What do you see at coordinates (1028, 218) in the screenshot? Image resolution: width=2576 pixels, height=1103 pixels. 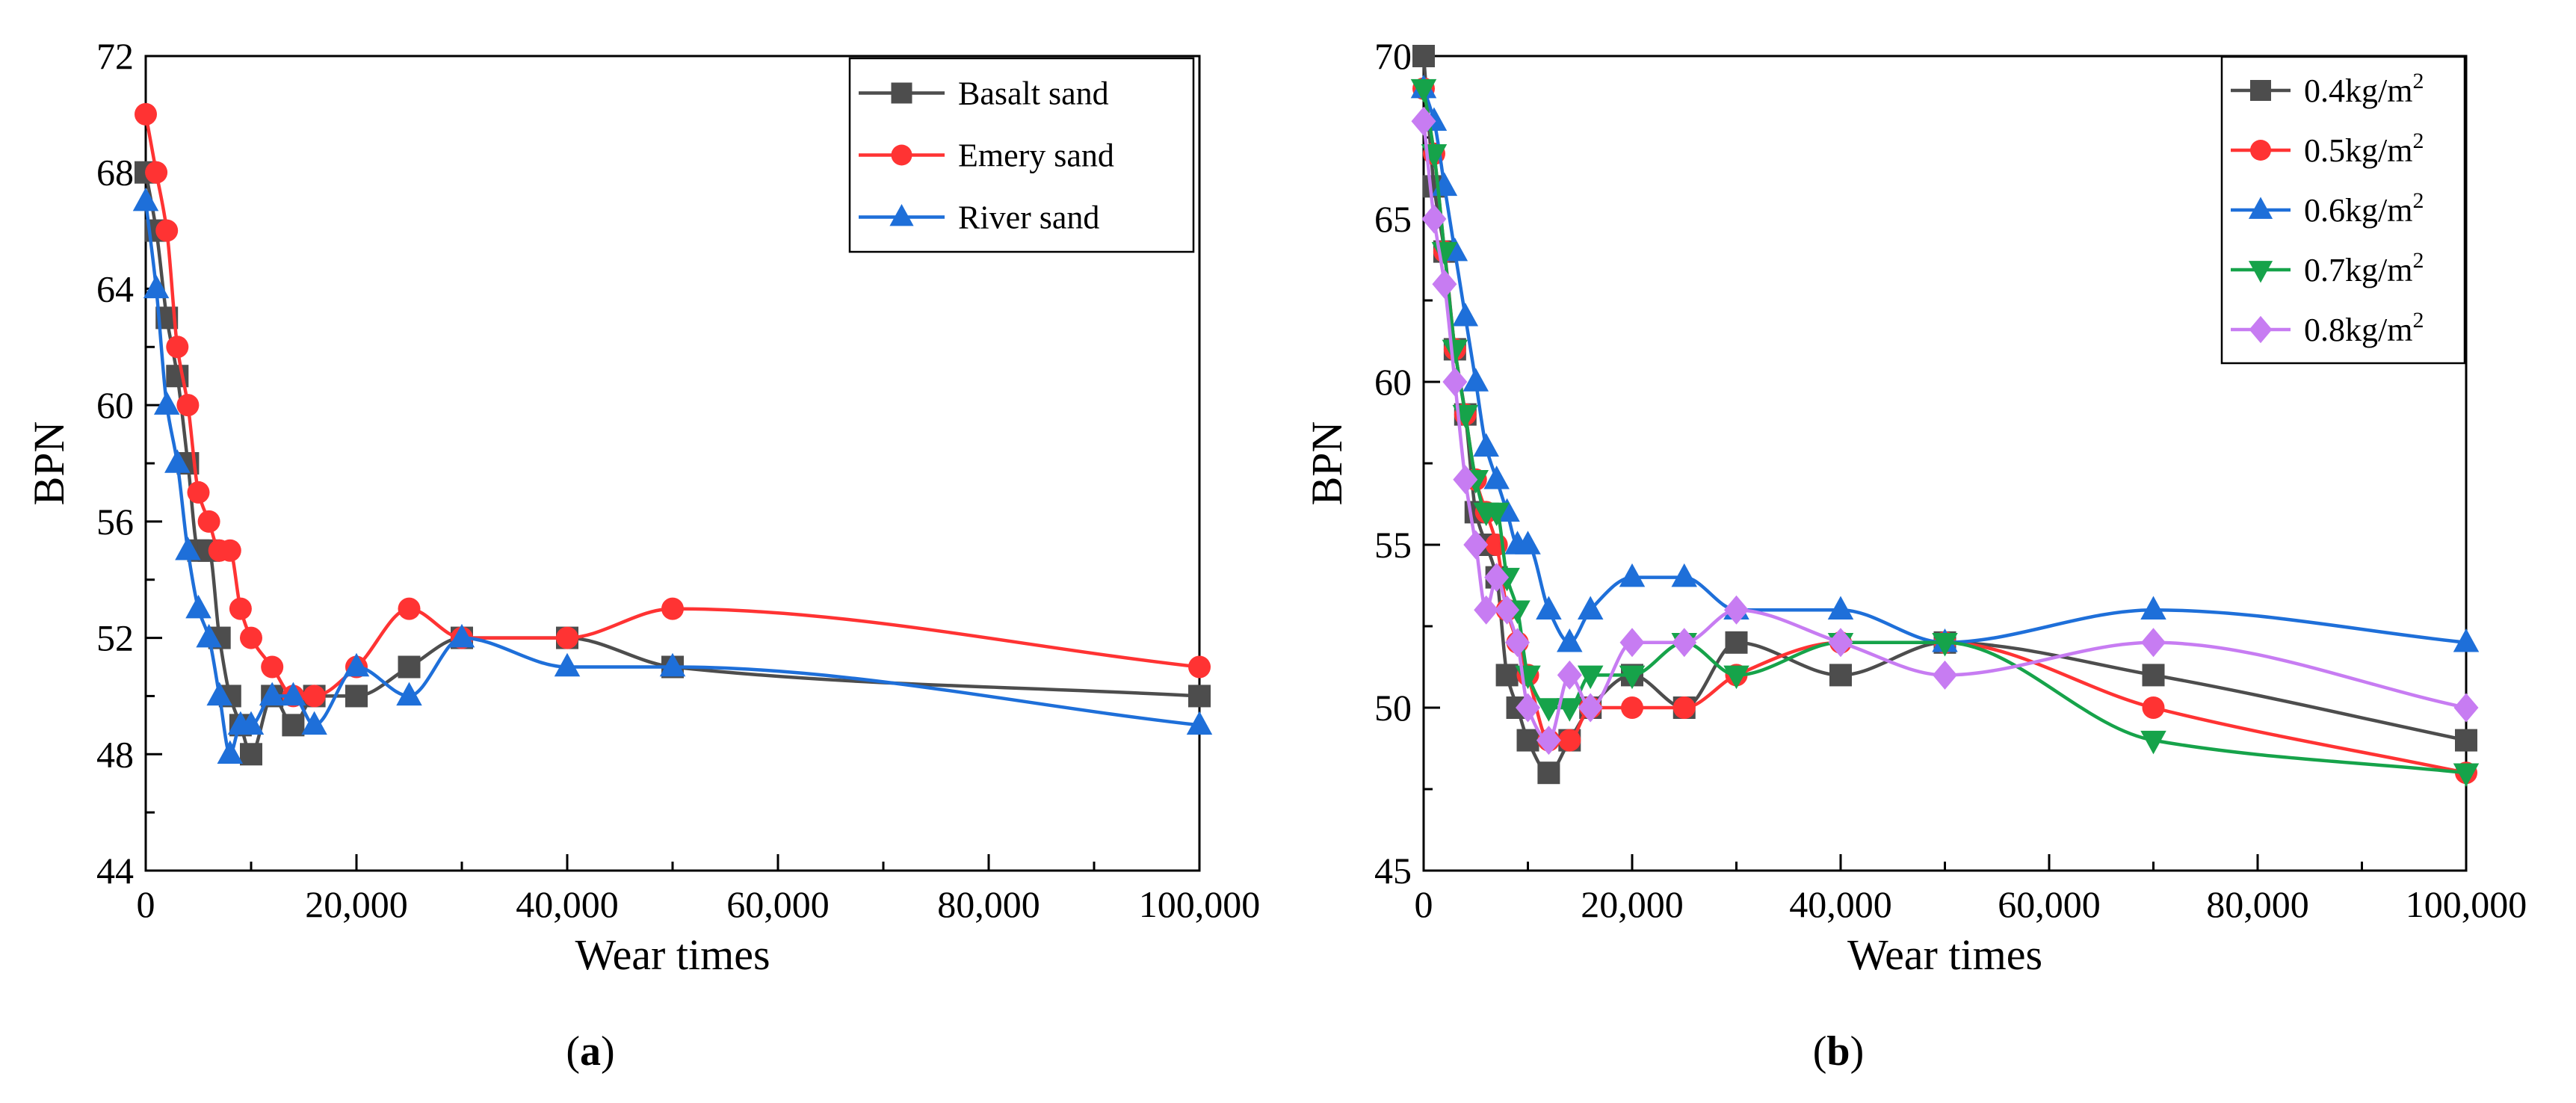 I see `legend-label: River sand` at bounding box center [1028, 218].